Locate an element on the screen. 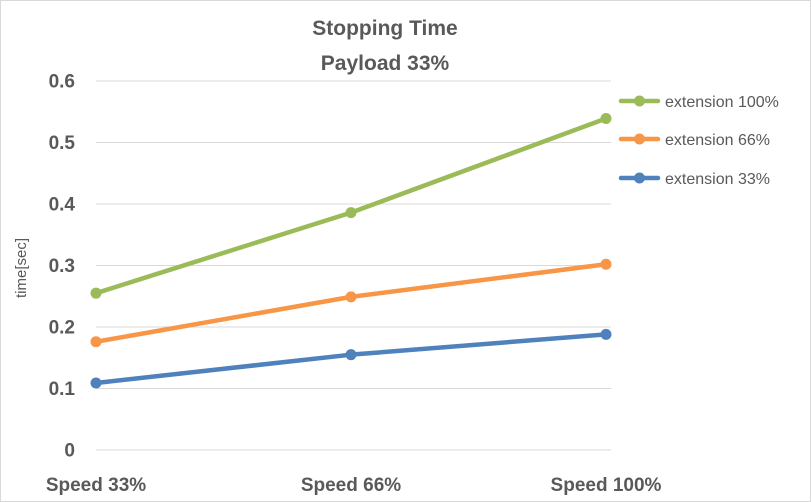 This screenshot has height=502, width=811. y-tick-labels: 0 0.1 0.2 0.3 0.4 0.5 0.6 is located at coordinates (62, 267).